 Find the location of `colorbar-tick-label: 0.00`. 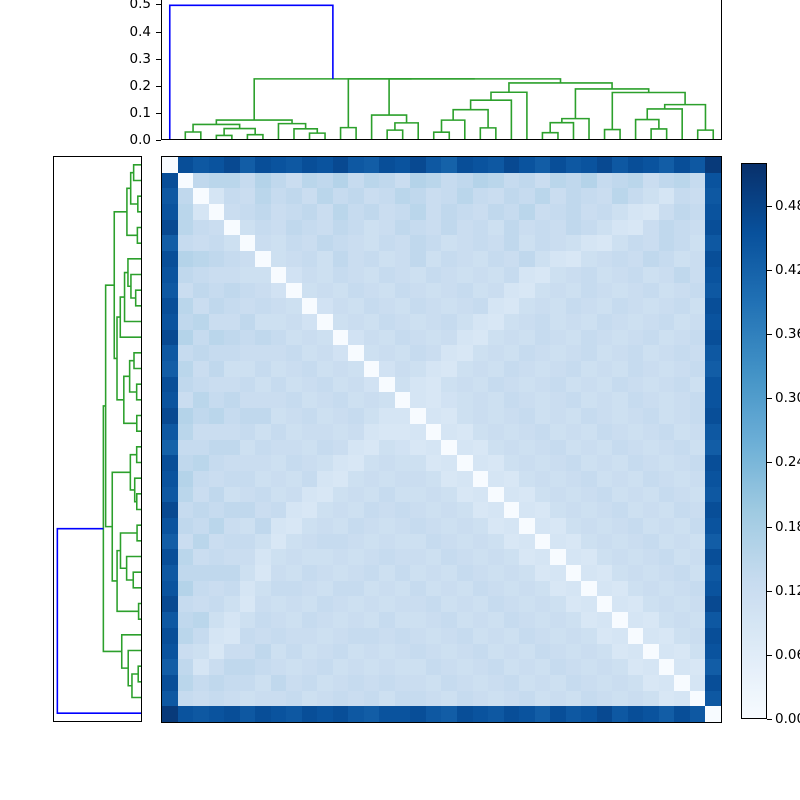

colorbar-tick-label: 0.00 is located at coordinates (787, 719).